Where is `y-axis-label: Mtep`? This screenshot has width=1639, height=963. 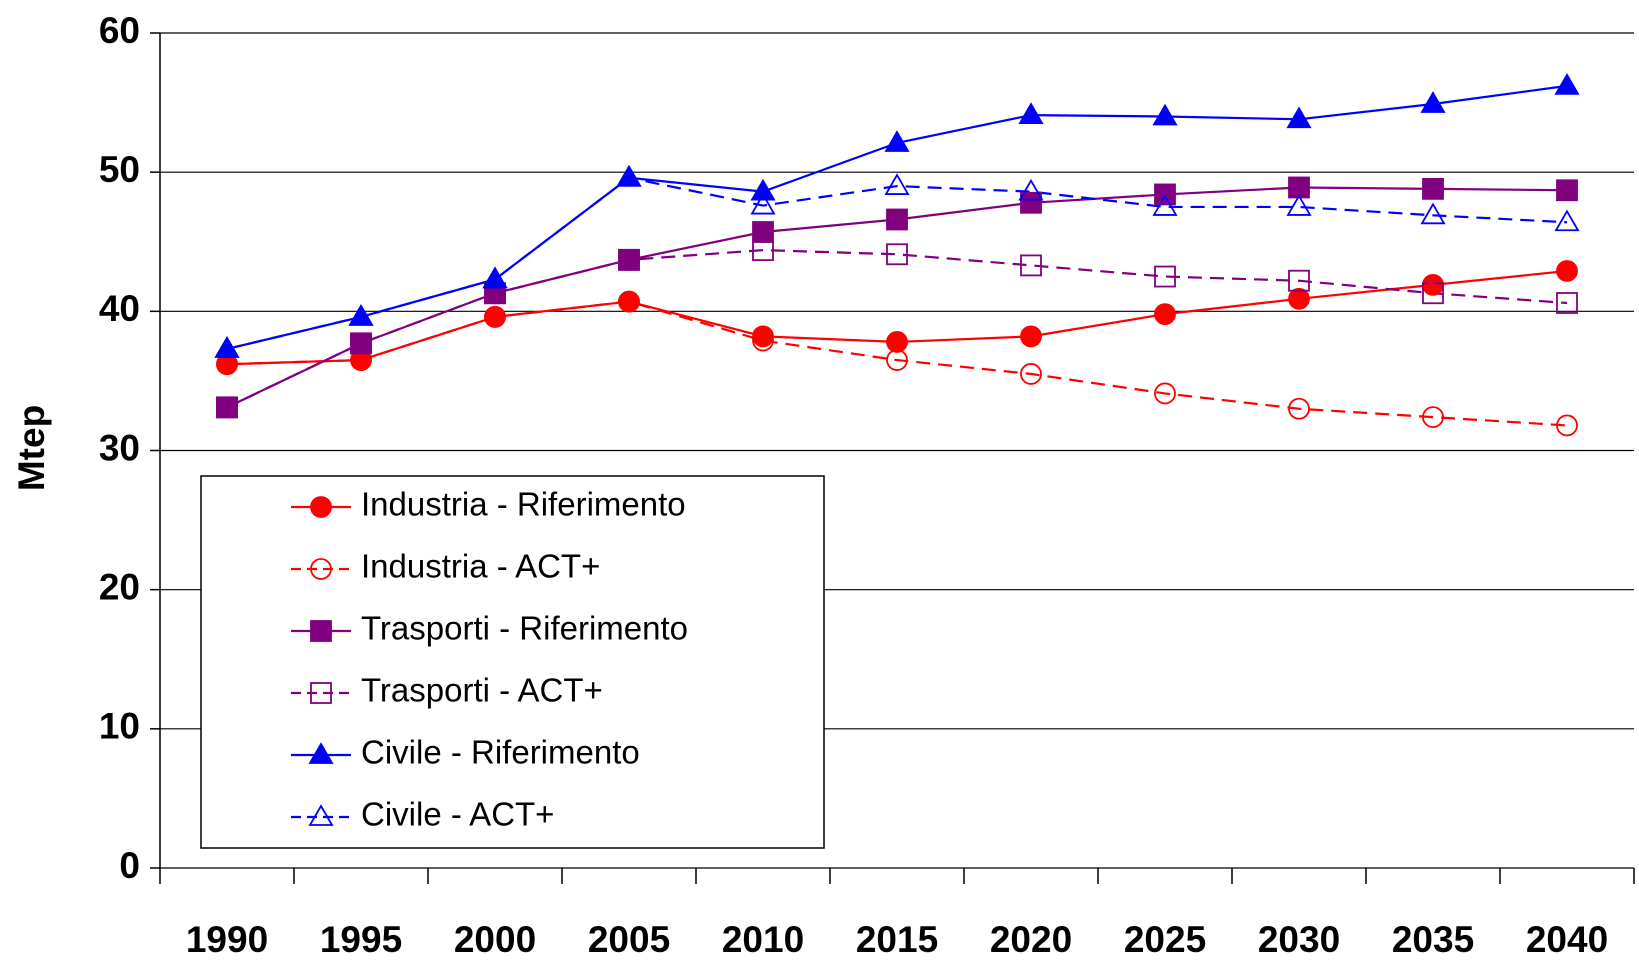 y-axis-label: Mtep is located at coordinates (31, 448).